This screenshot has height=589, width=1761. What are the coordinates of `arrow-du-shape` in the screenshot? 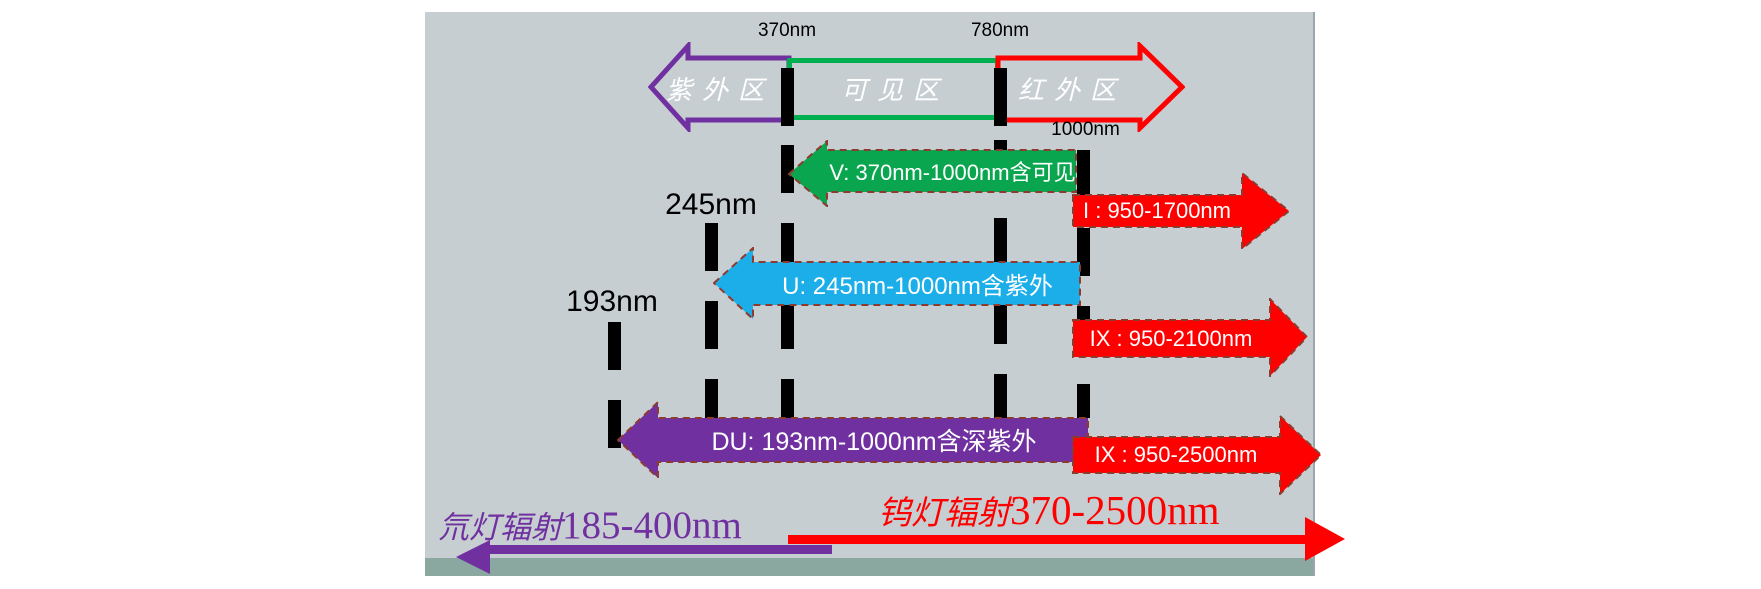 It's located at (853, 440).